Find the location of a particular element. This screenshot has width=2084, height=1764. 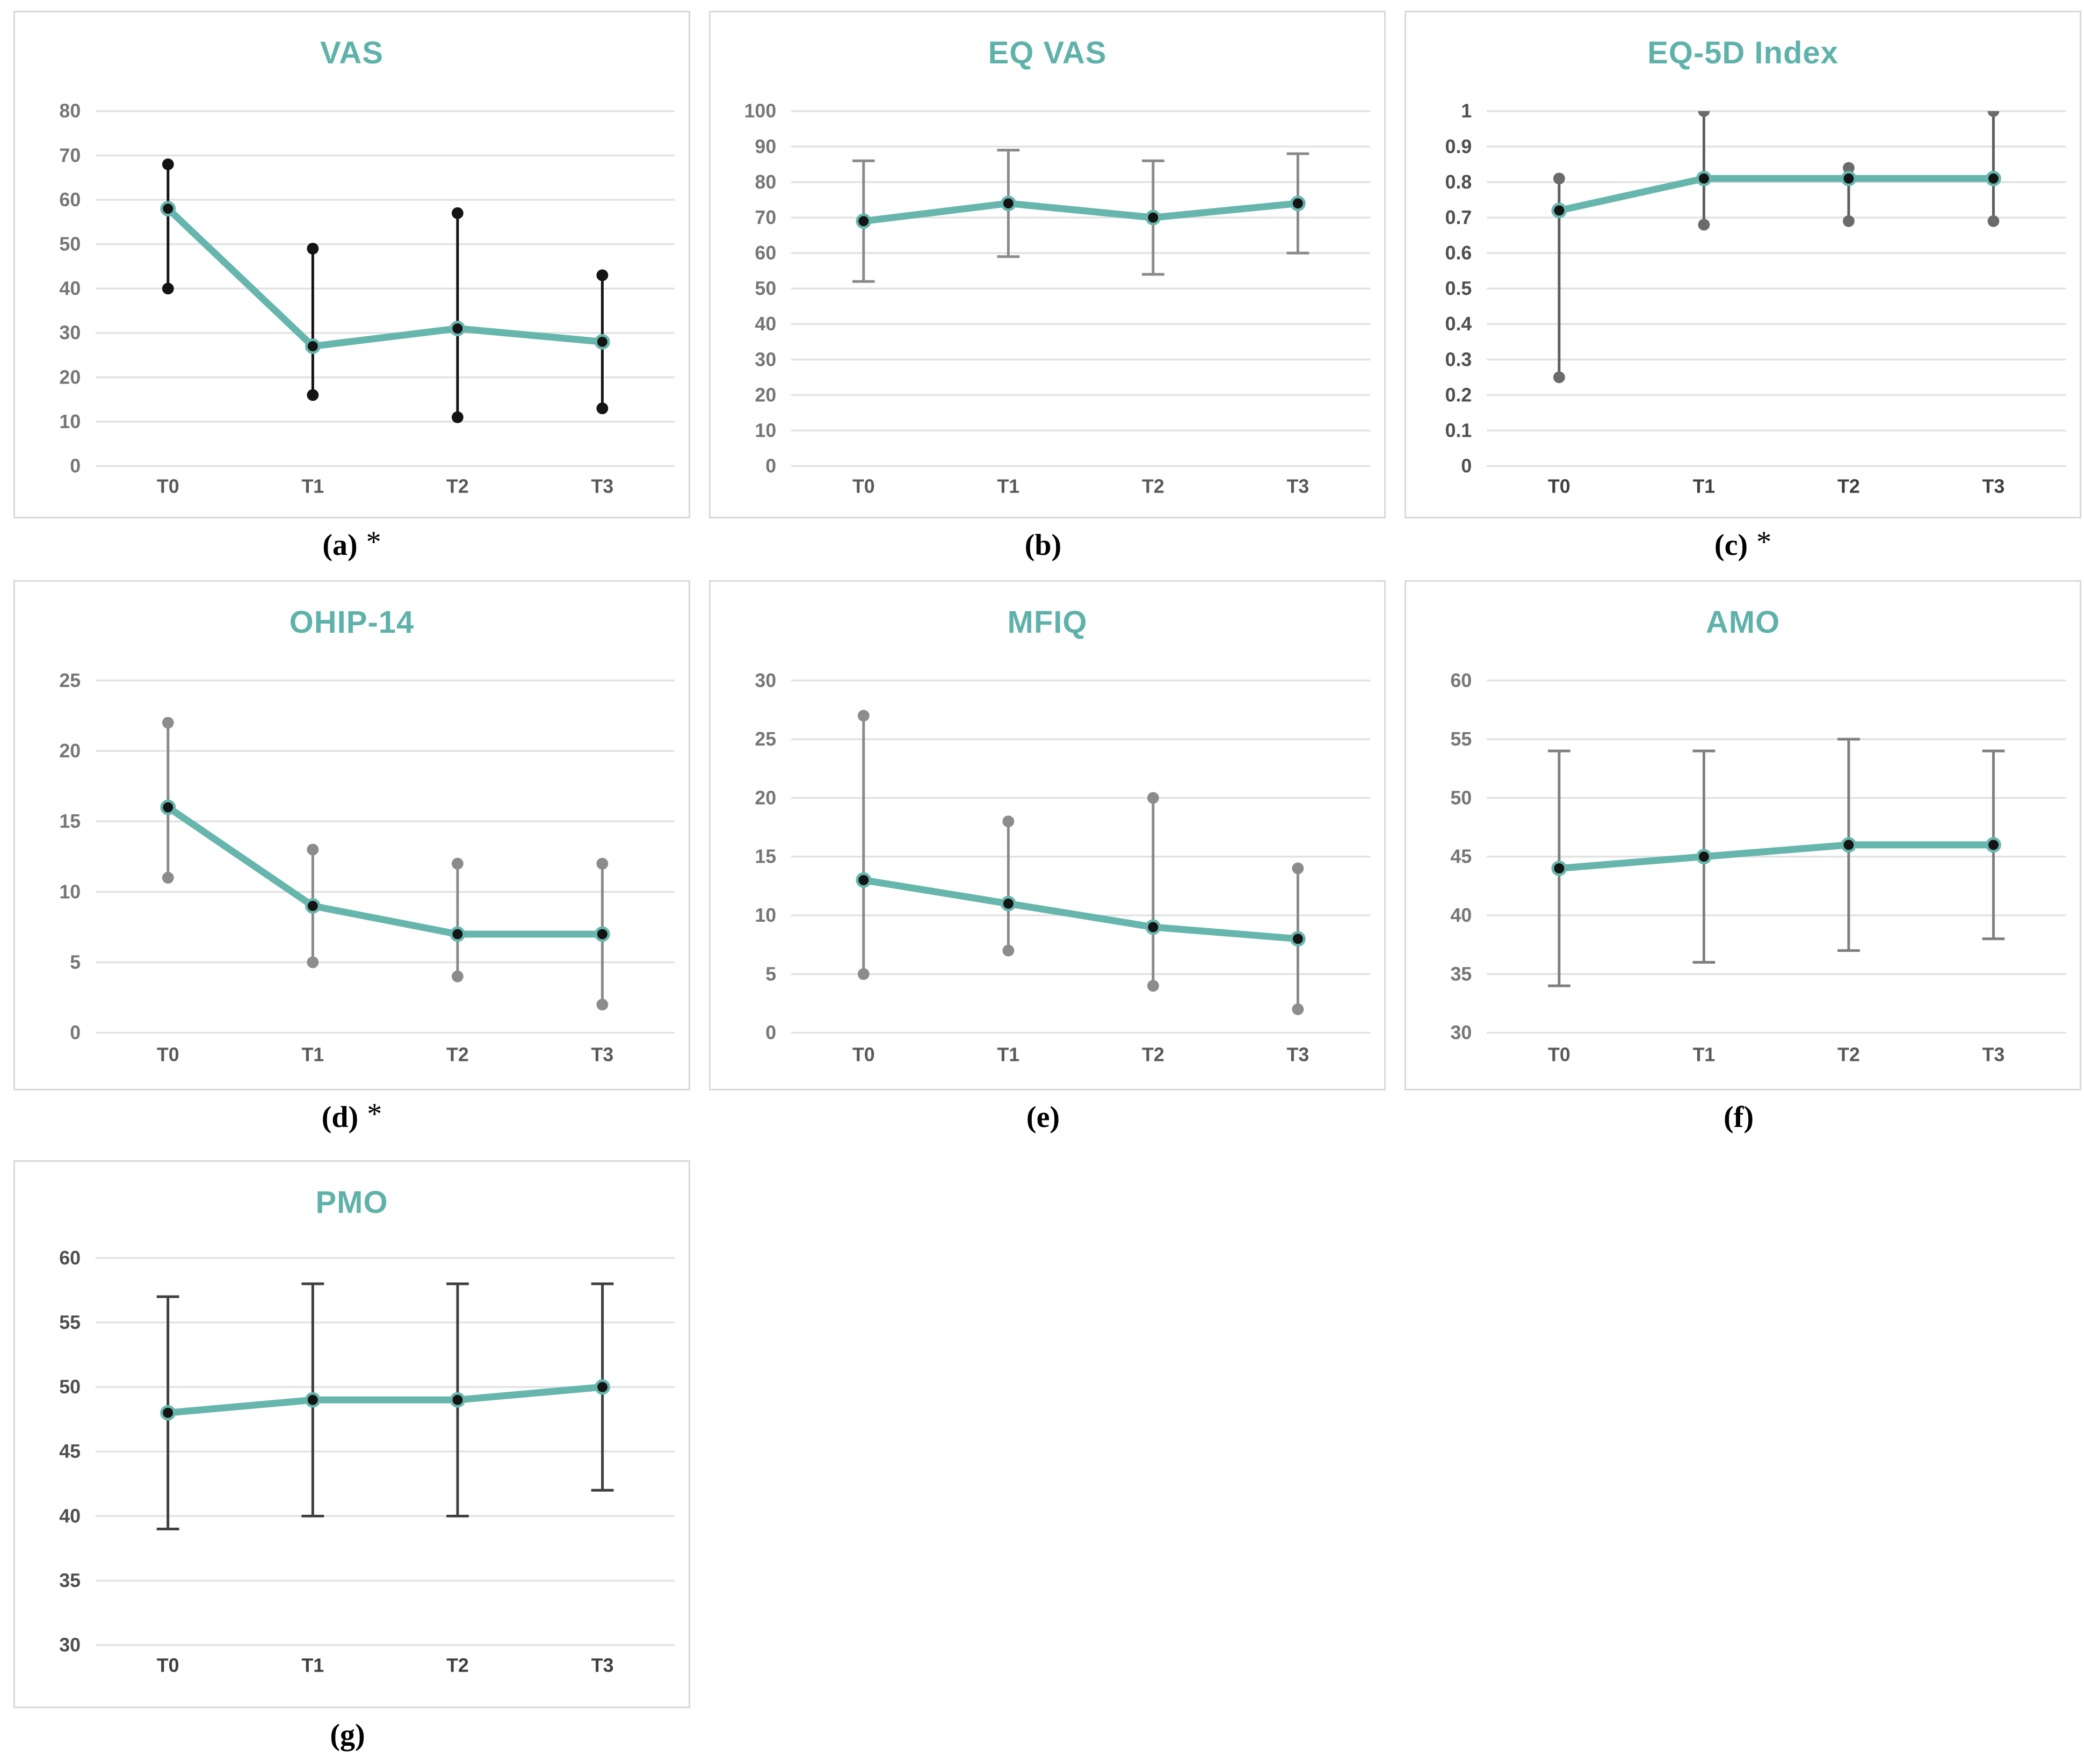

ohip-14-caption: (d) * is located at coordinates (351, 1117).